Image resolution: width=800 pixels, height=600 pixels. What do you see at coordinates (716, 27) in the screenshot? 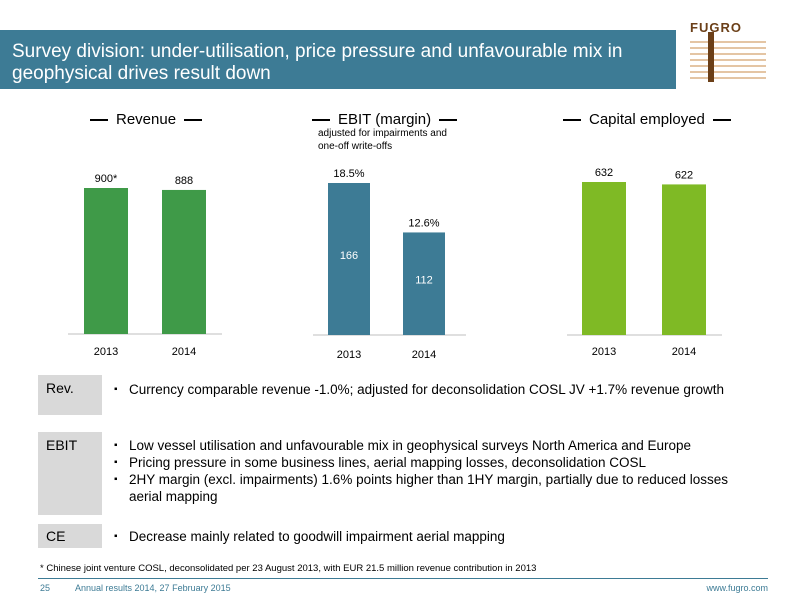
I see `logo-text: FUGRO` at bounding box center [716, 27].